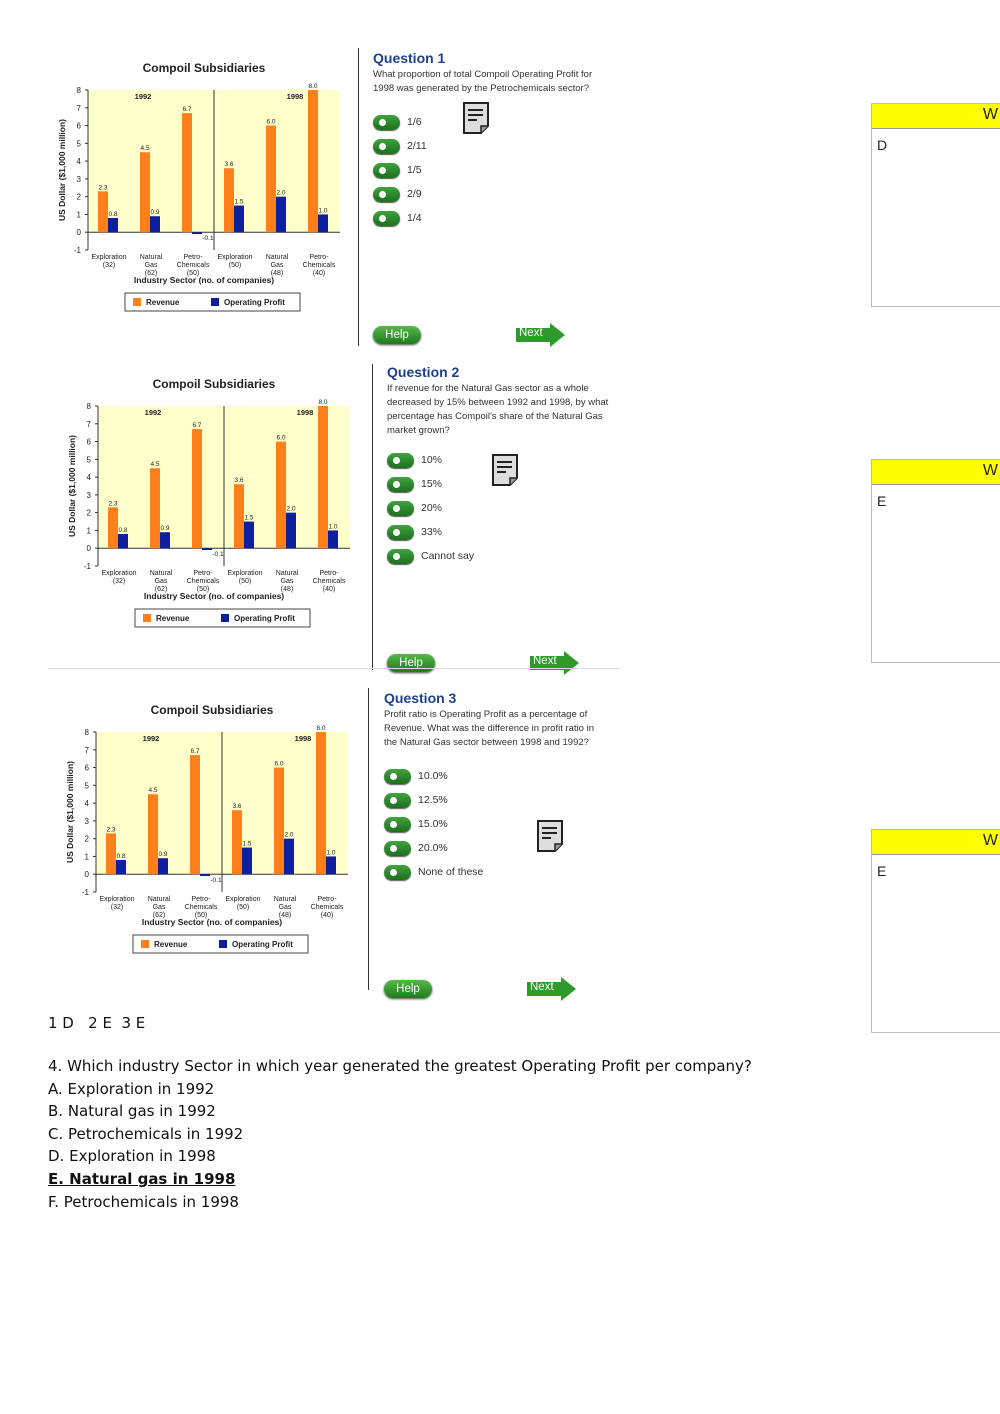  I want to click on bar-value-label: 3.6, so click(228, 164).